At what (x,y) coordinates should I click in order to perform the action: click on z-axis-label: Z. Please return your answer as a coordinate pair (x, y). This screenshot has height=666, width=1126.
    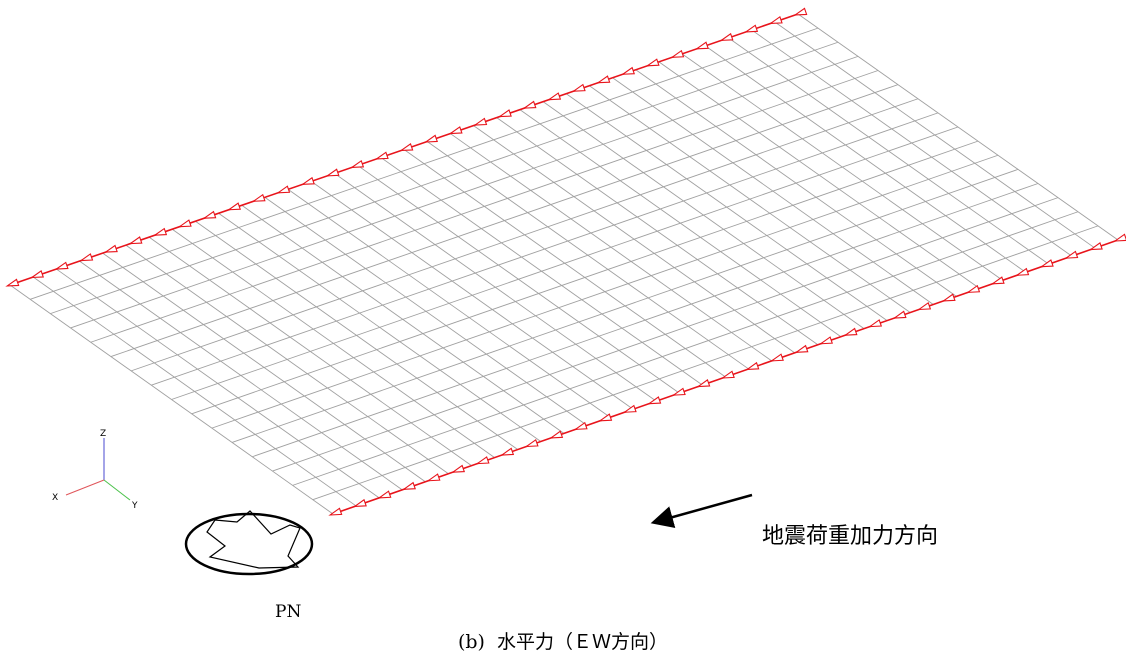
    Looking at the image, I should click on (103, 434).